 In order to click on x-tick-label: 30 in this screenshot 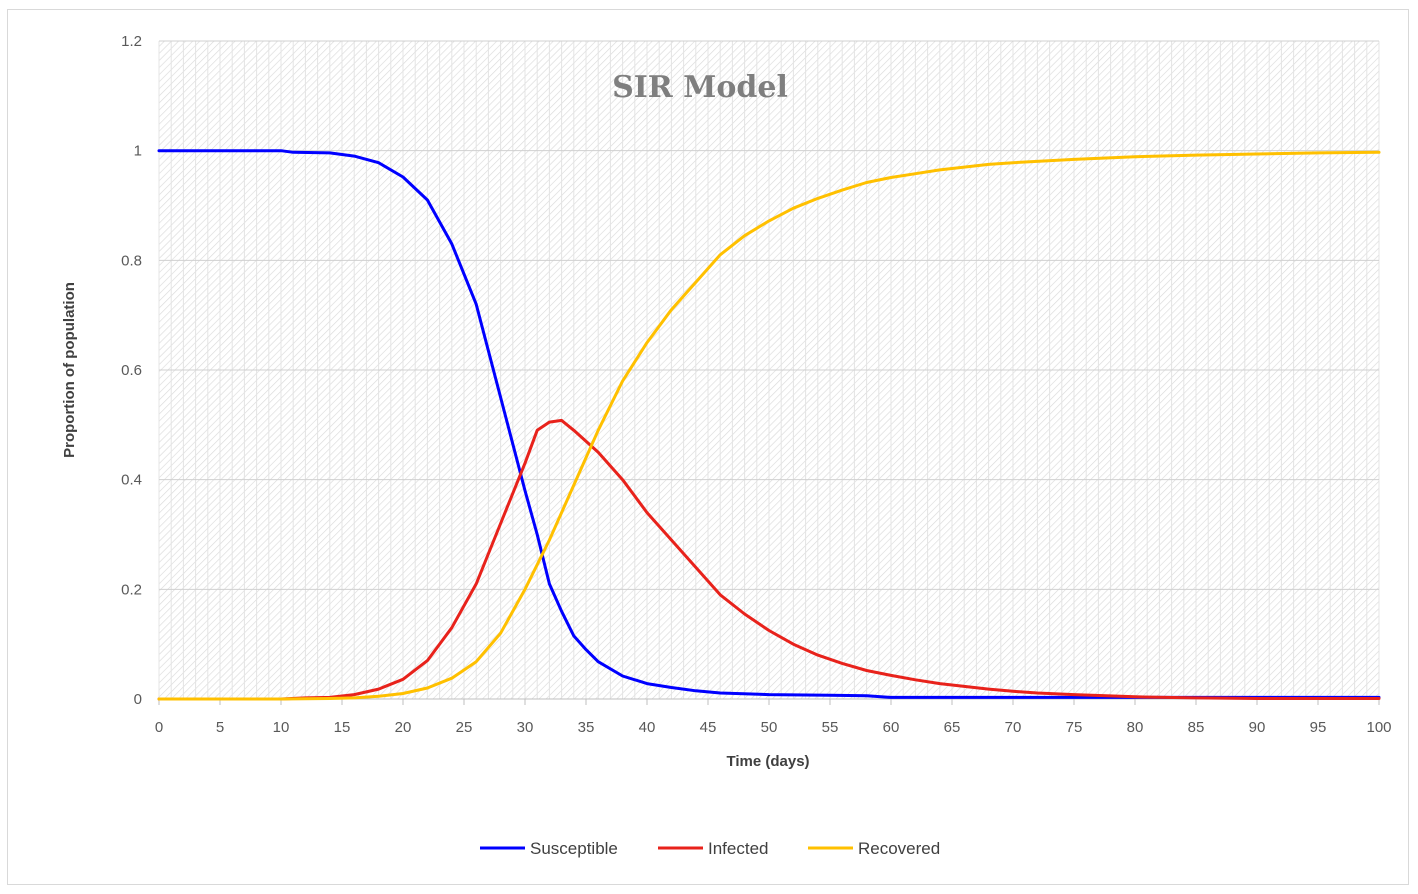, I will do `click(525, 727)`.